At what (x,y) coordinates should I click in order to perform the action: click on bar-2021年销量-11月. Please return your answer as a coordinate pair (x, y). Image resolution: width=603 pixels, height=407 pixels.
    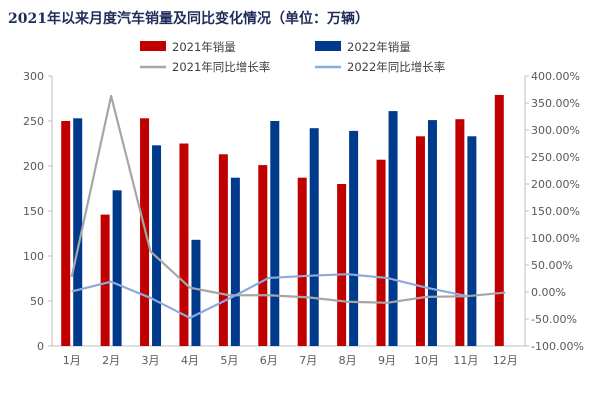
    Looking at the image, I should click on (460, 232).